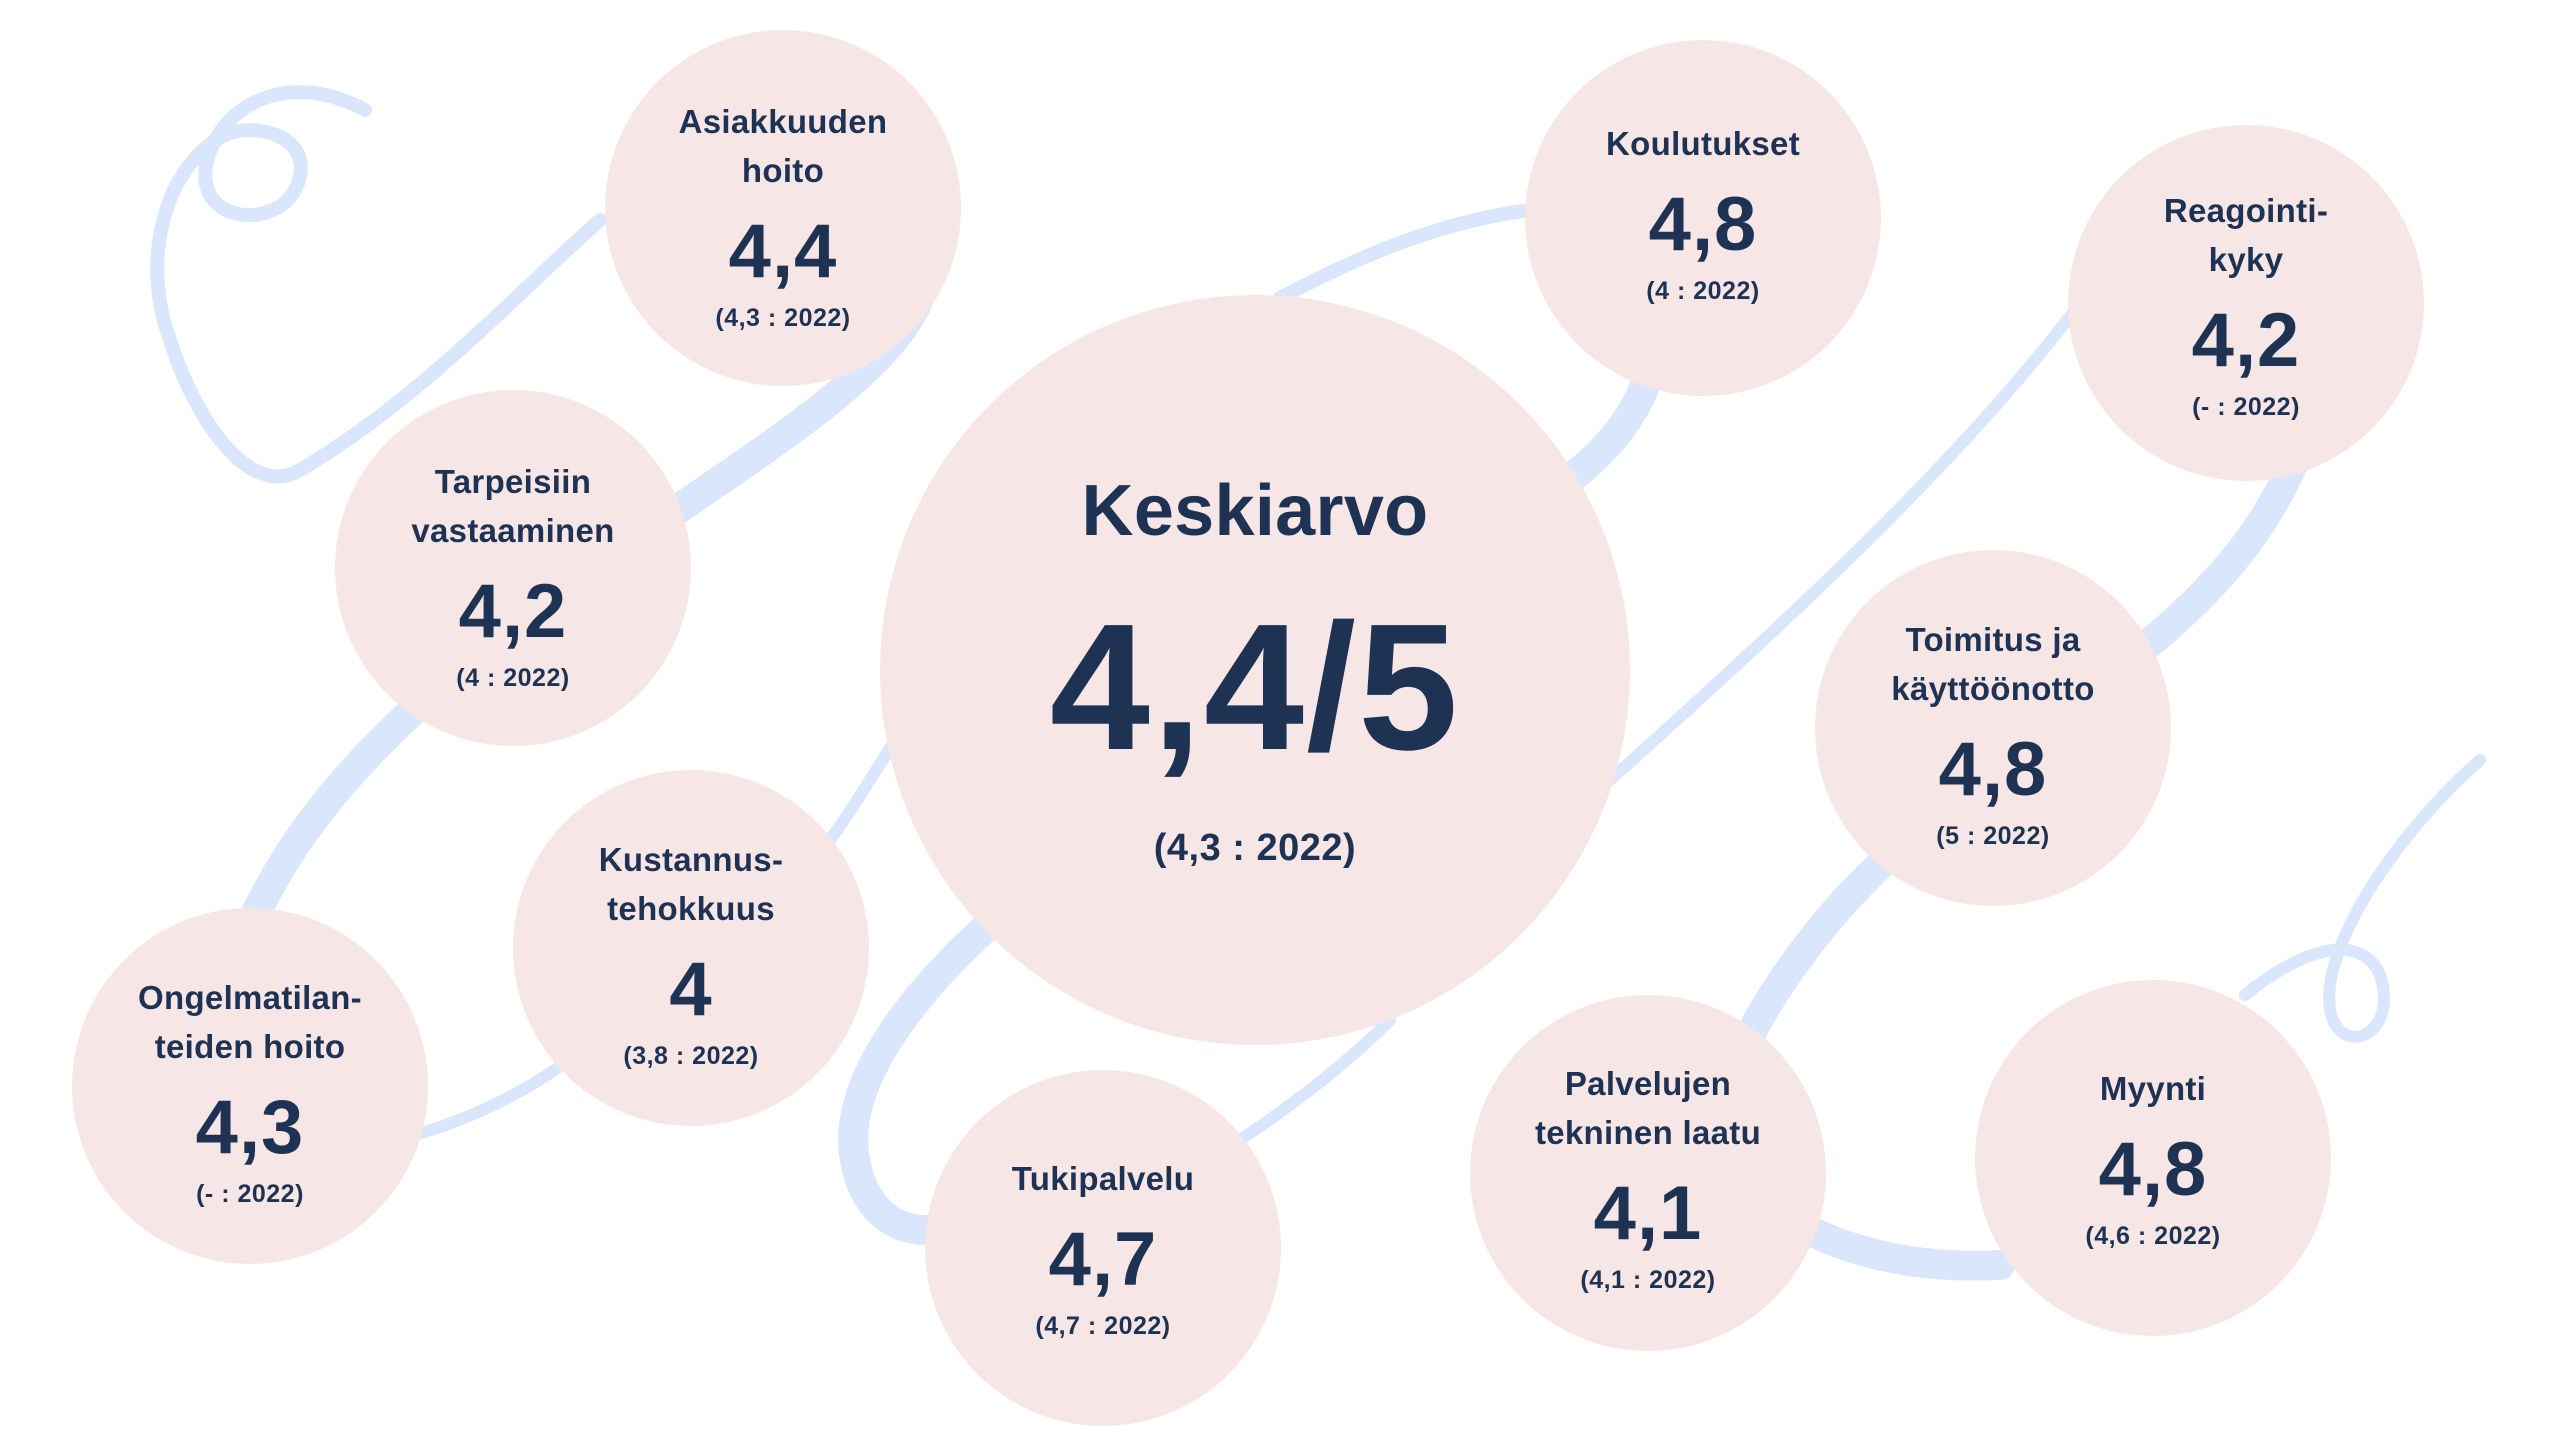  Describe the element at coordinates (1648, 1280) in the screenshot. I see `category-previous: (4,1 : 2022)` at that location.